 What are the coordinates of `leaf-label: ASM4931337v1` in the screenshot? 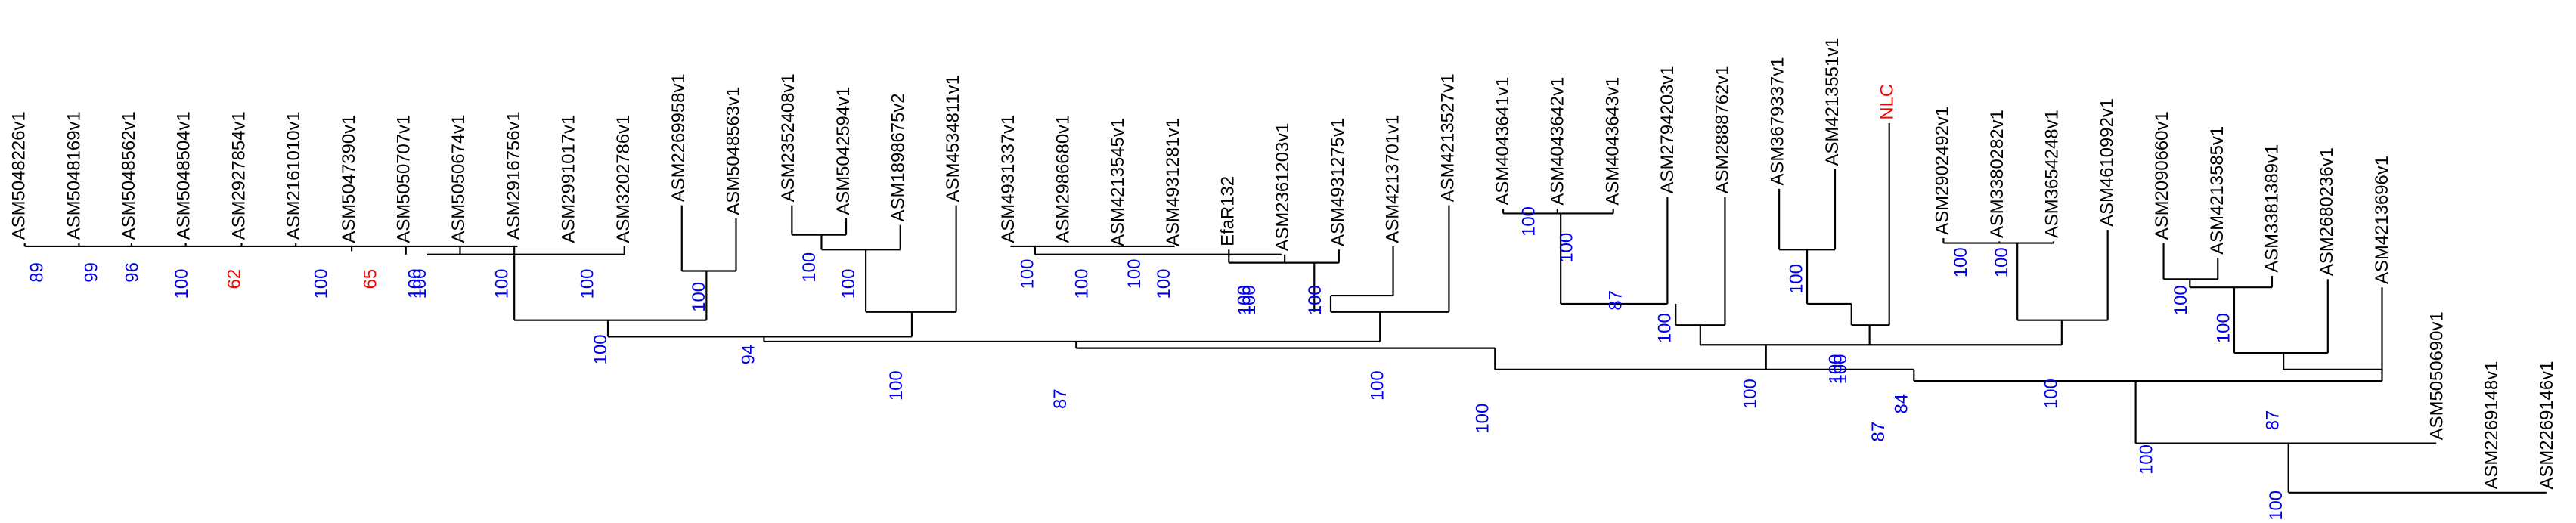 It's located at (1008, 179).